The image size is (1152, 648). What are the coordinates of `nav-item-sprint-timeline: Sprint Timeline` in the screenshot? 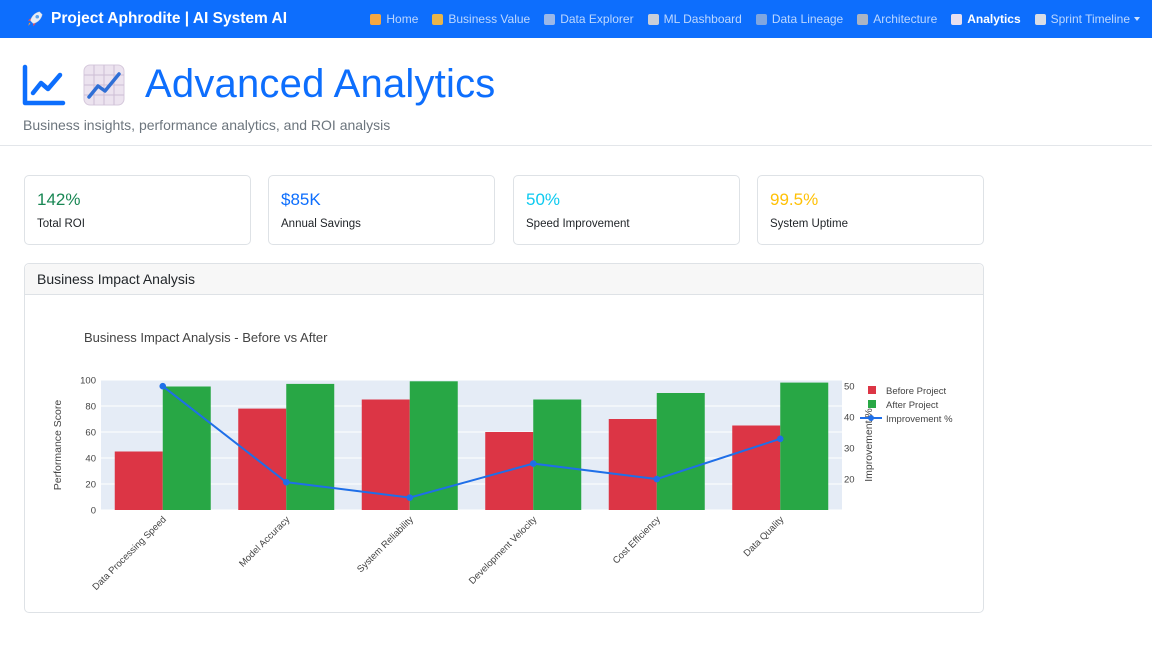 It's located at (1087, 19).